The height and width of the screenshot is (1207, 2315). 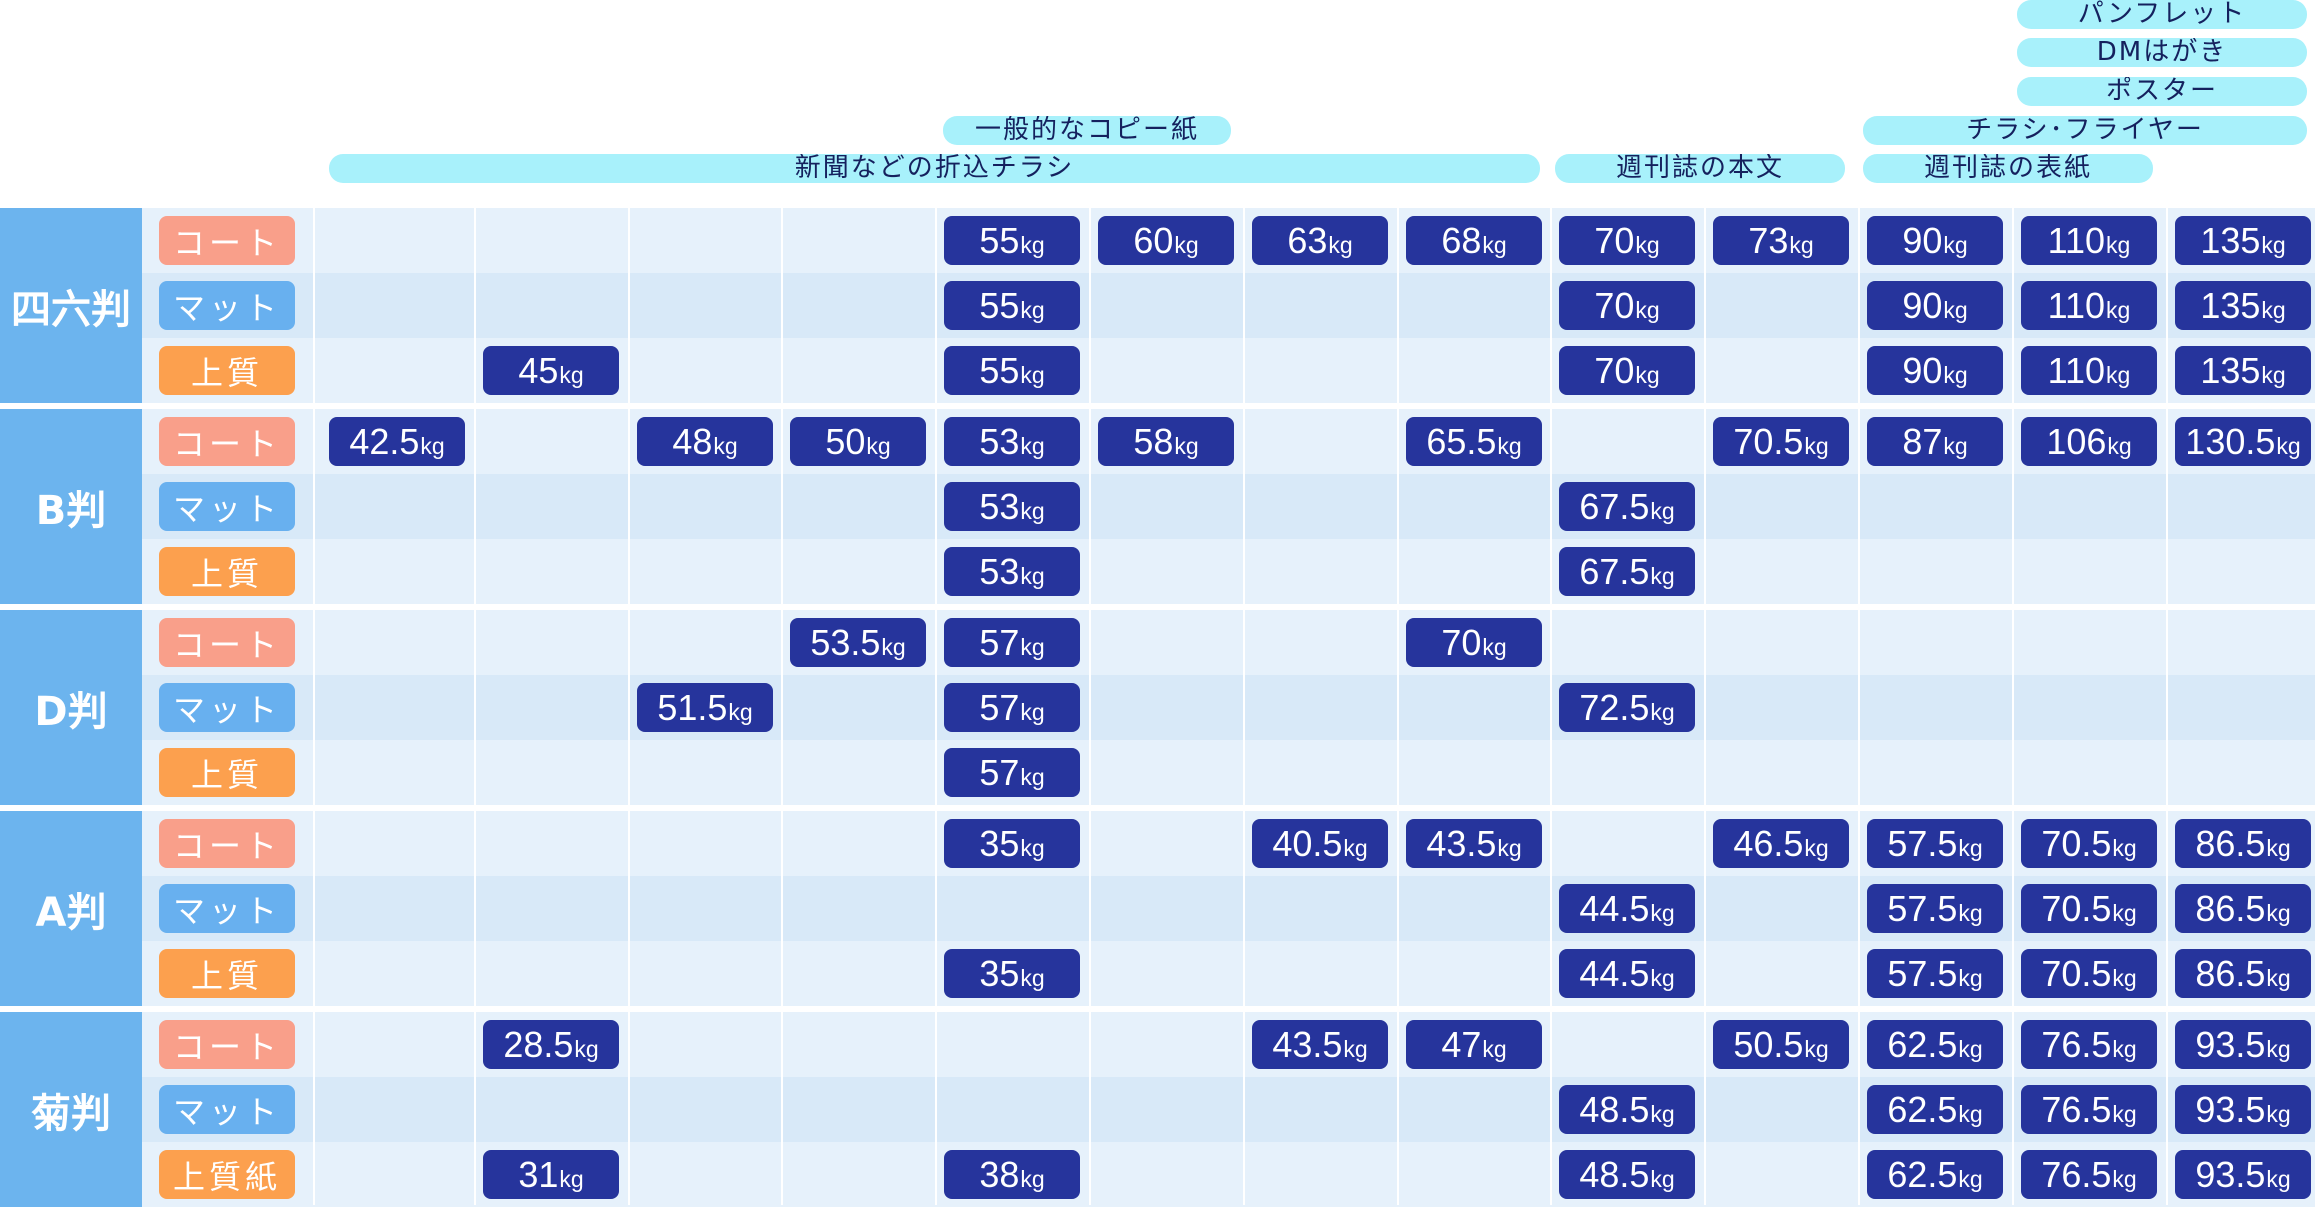 What do you see at coordinates (1614, 1174) in the screenshot?
I see `weight-number: 48.5` at bounding box center [1614, 1174].